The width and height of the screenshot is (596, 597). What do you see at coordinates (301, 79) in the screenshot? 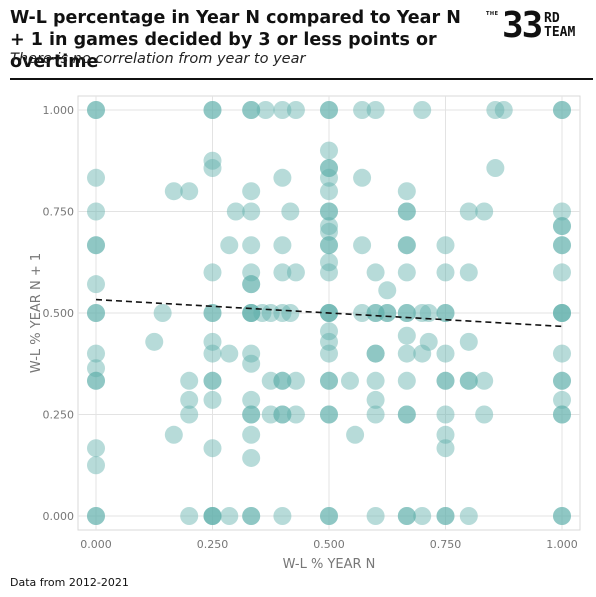
I see `header-divider` at bounding box center [301, 79].